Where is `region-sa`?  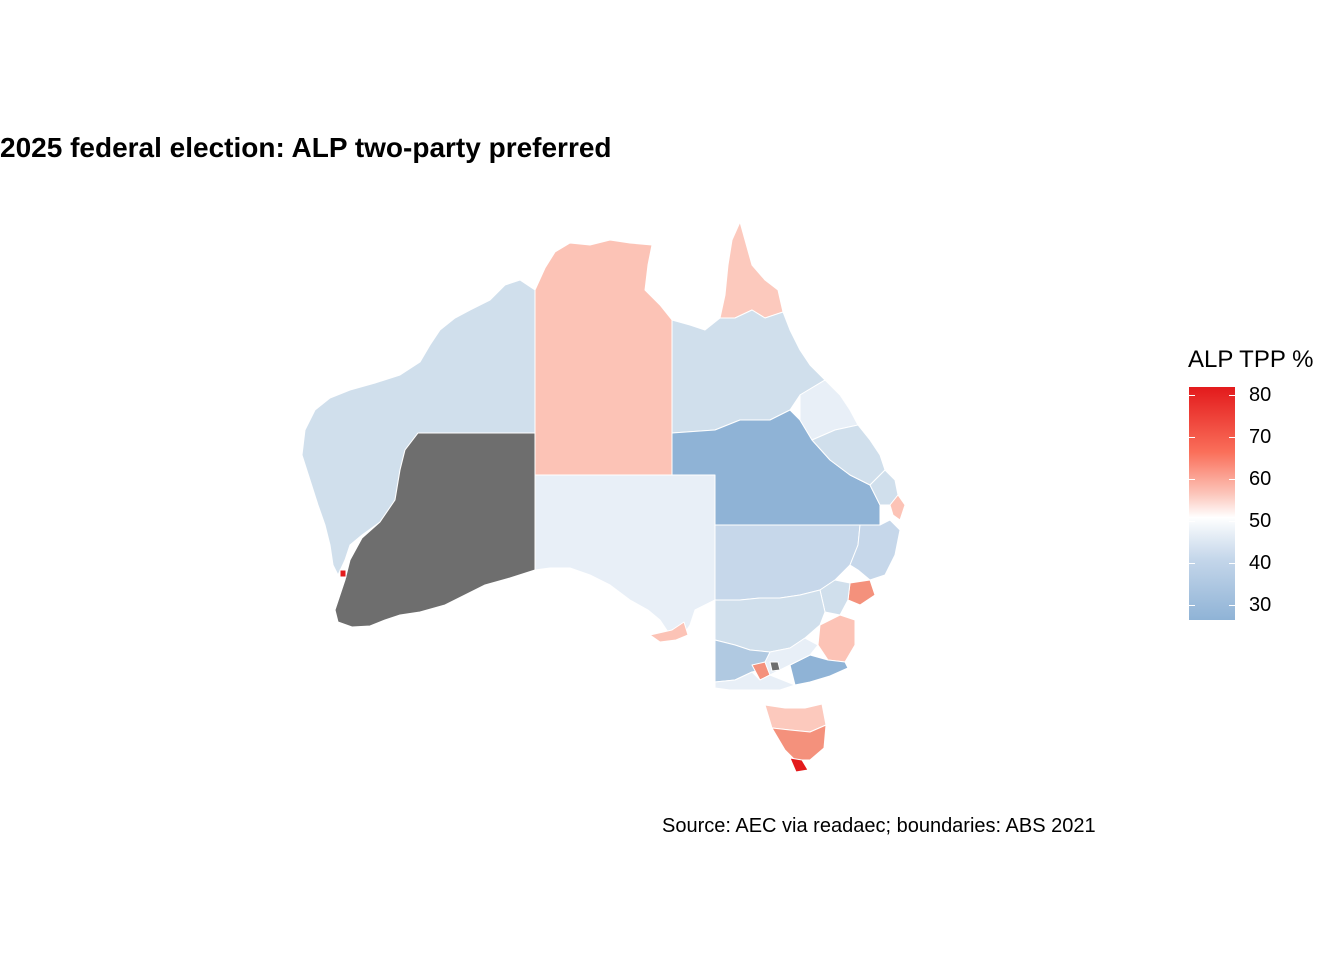
region-sa is located at coordinates (625, 557).